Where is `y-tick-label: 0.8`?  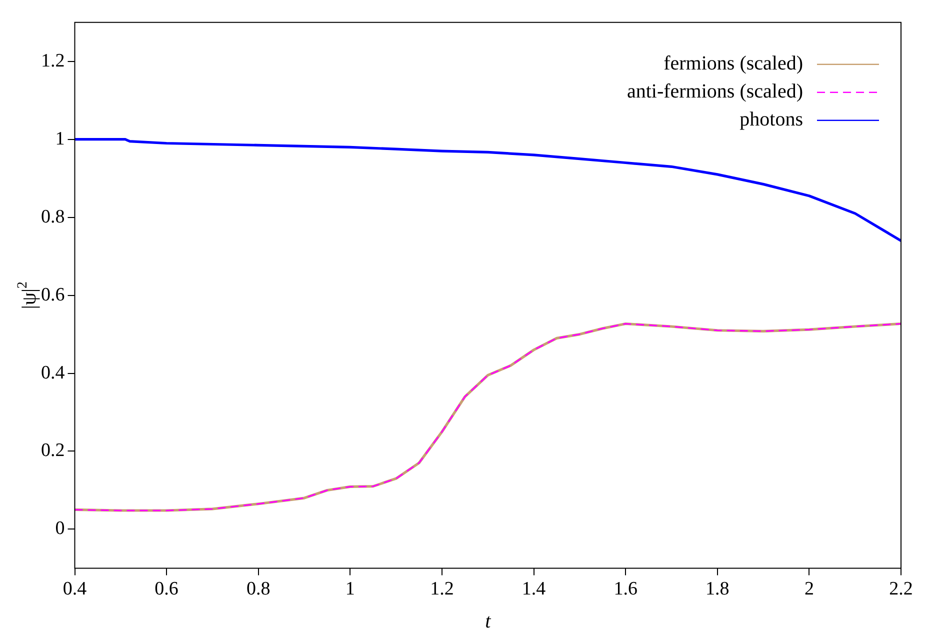 y-tick-label: 0.8 is located at coordinates (53, 217).